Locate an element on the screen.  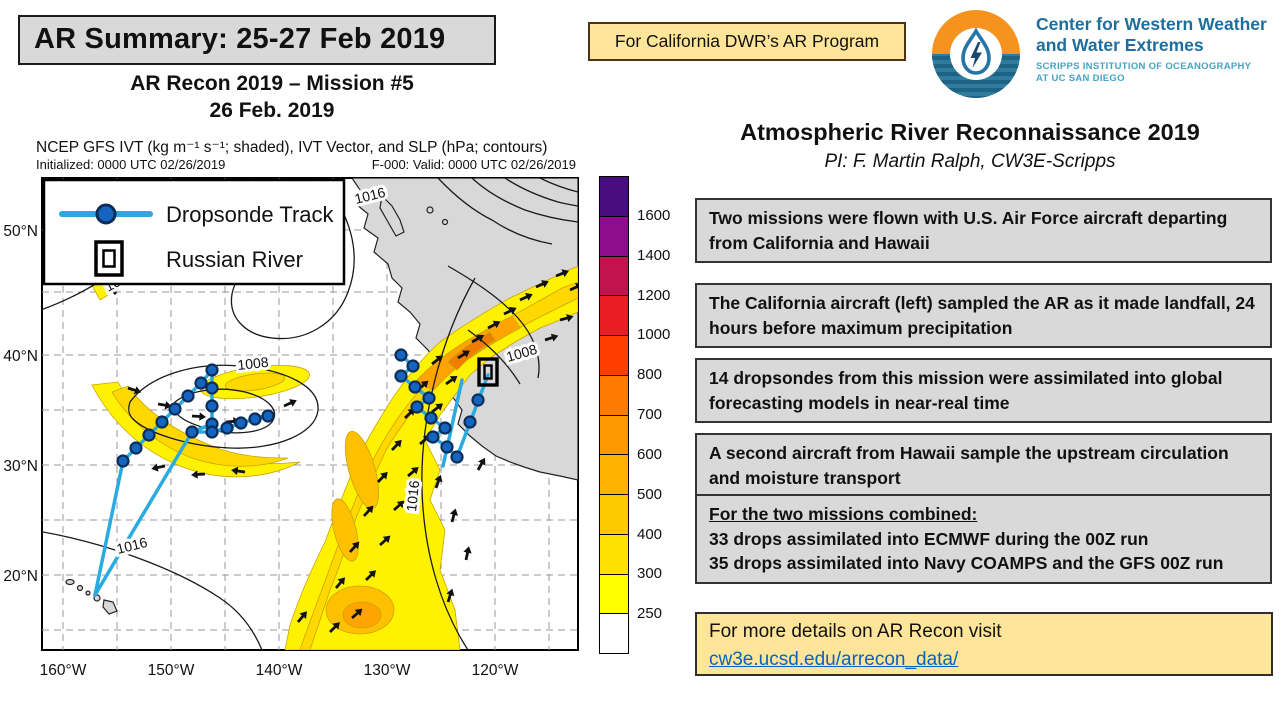
lightning-bolt-icon is located at coordinates (976, 55).